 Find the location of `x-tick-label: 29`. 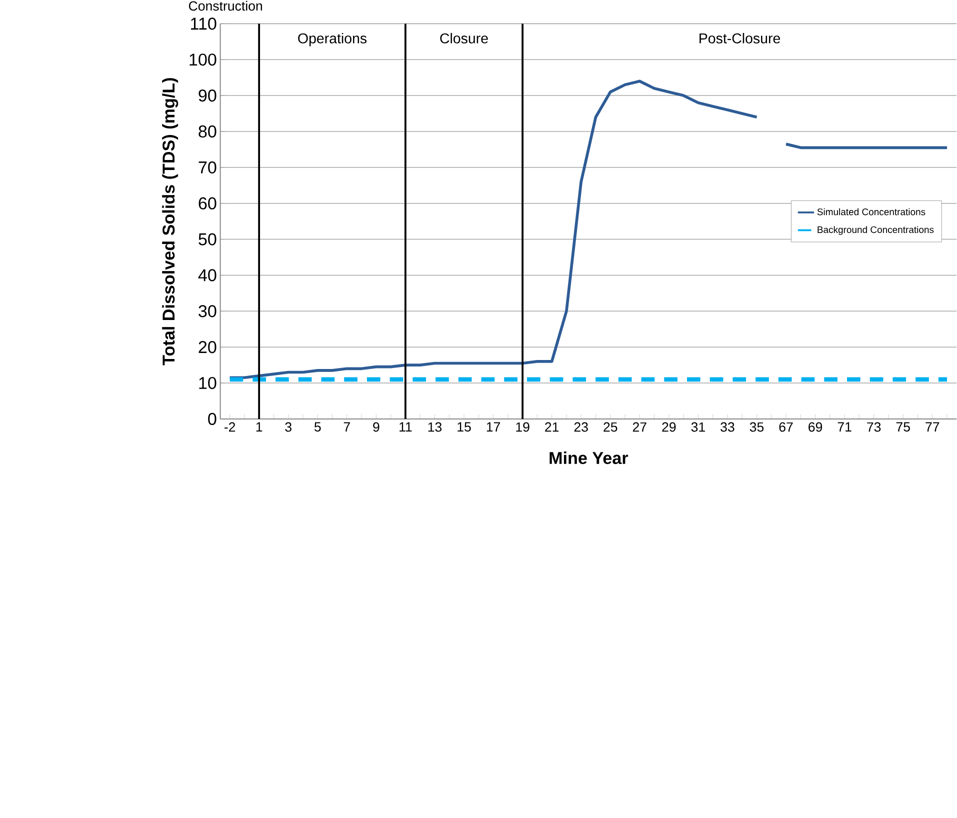

x-tick-label: 29 is located at coordinates (669, 427).